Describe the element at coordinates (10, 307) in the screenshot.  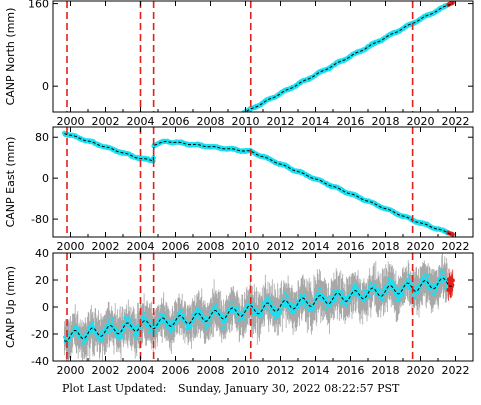
I see `y-axis-label: CANP Up (mm)` at that location.